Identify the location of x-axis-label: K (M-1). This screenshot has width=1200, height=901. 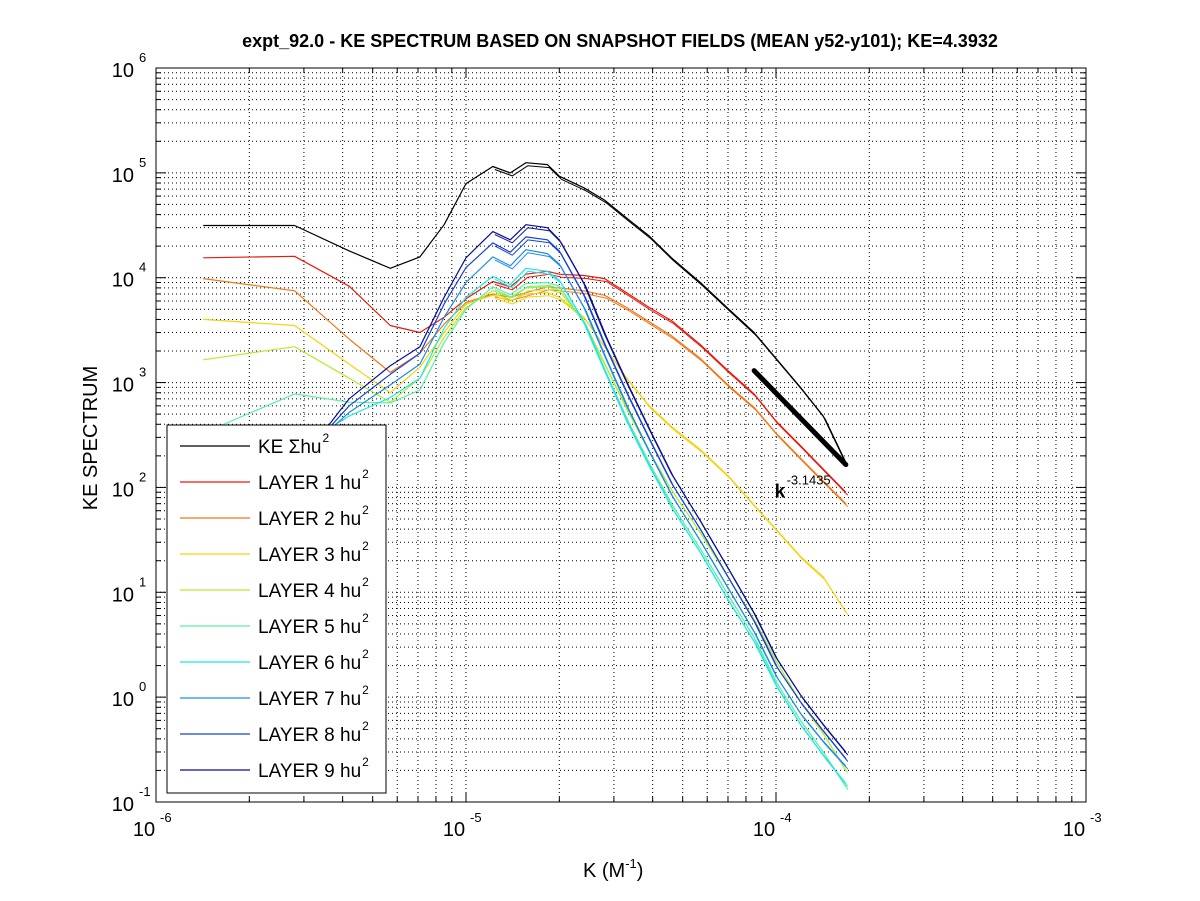
(613, 869).